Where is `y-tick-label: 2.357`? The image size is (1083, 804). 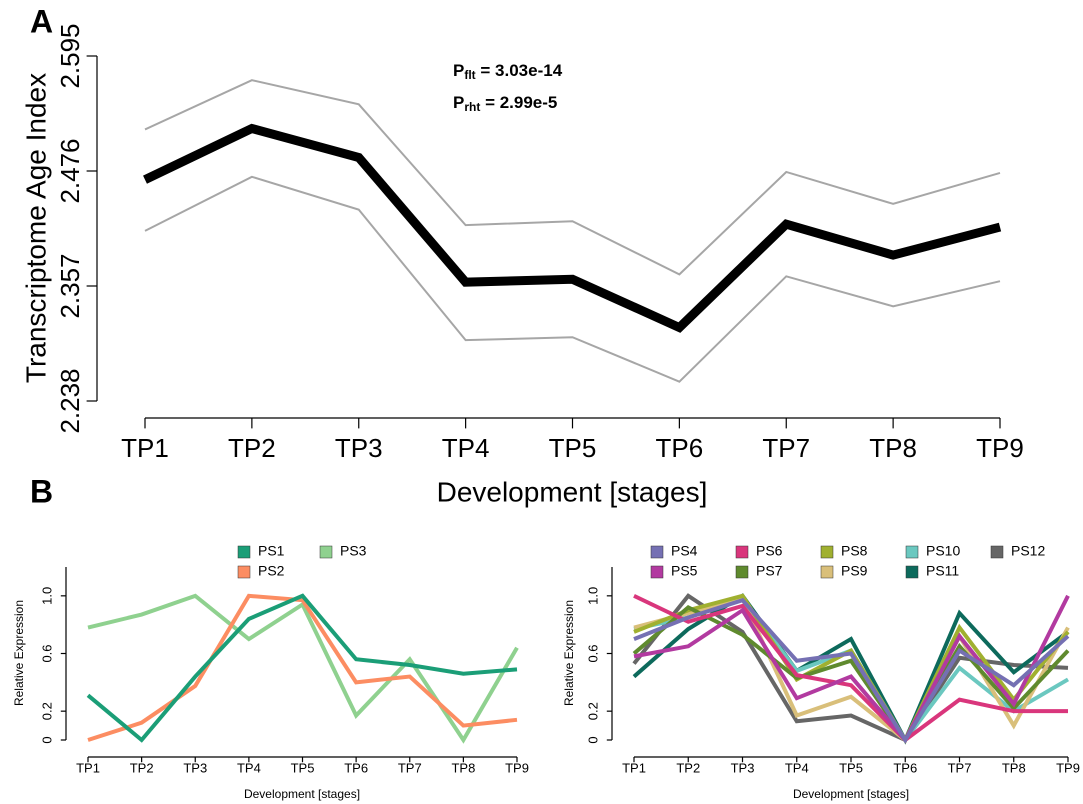 y-tick-label: 2.357 is located at coordinates (70, 285).